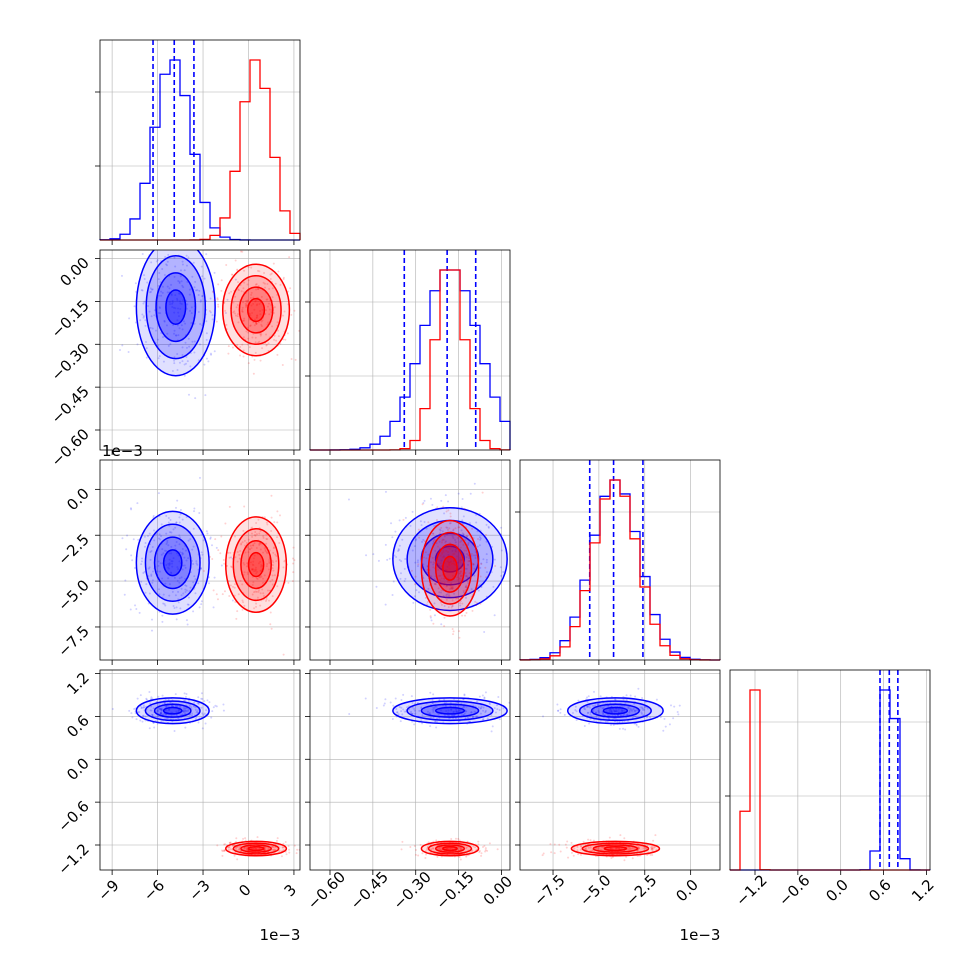  I want to click on x-tick-label: −1.2, so click(751, 890).